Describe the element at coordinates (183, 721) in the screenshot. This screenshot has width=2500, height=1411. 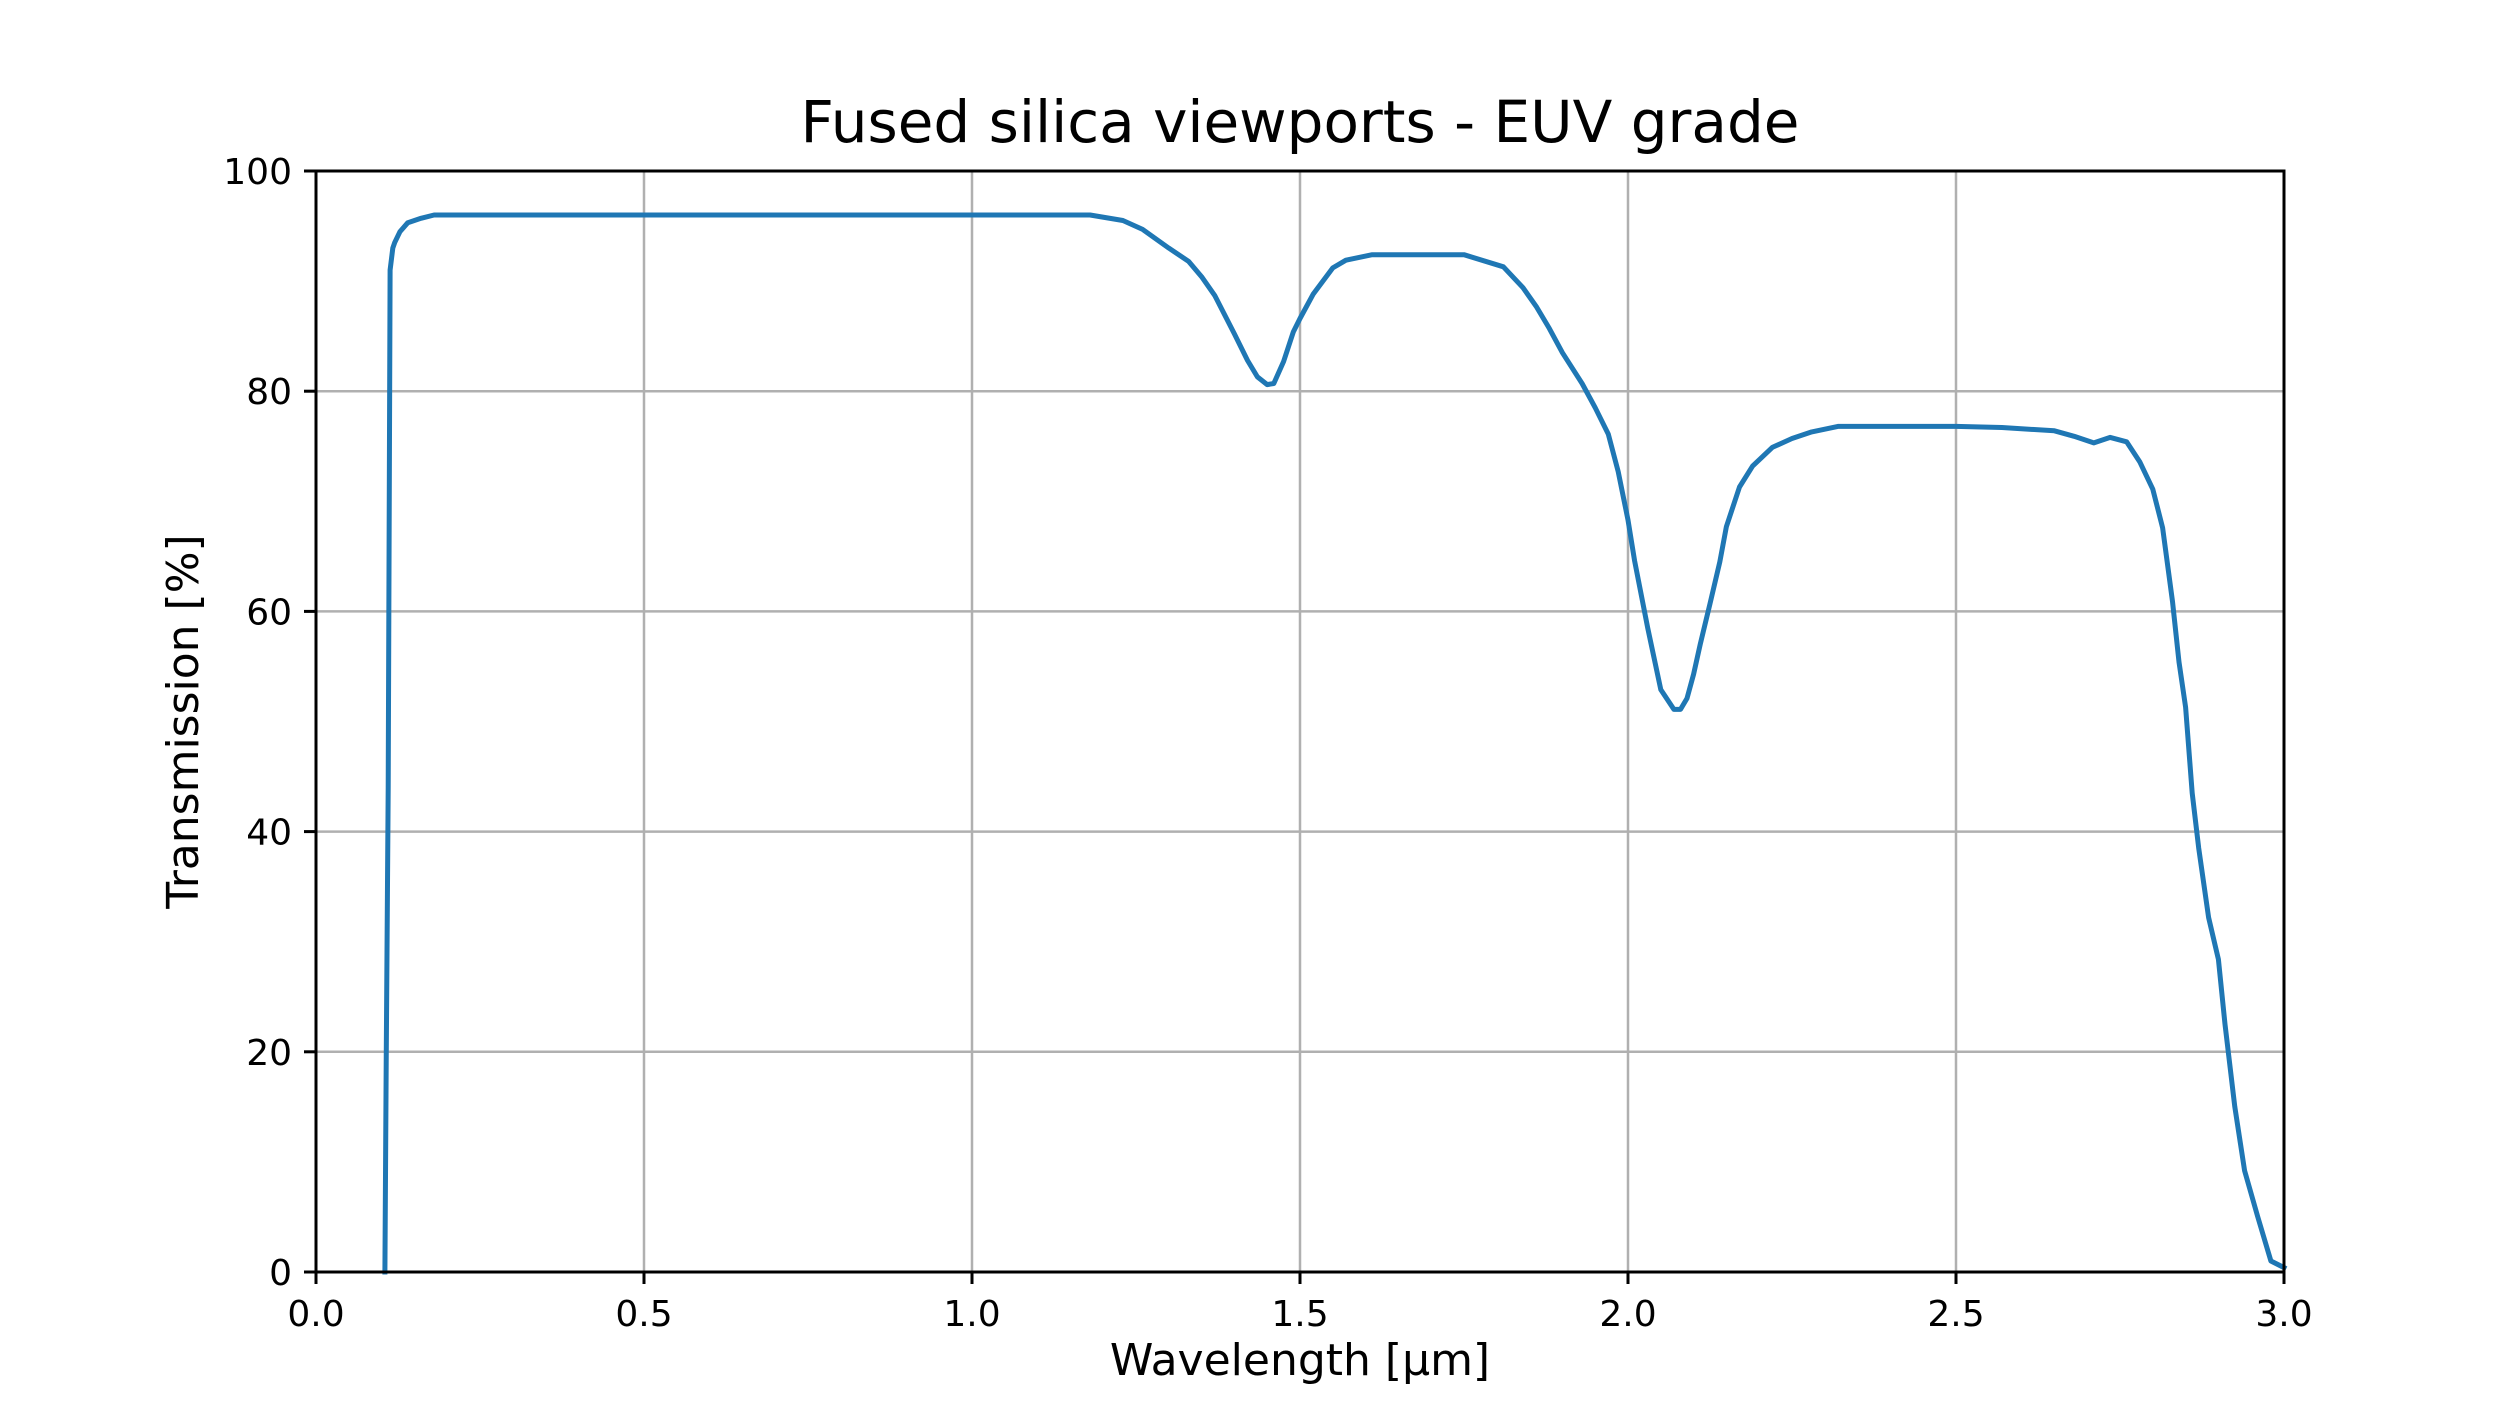
I see `y-axis-label: Transmission [%]` at that location.